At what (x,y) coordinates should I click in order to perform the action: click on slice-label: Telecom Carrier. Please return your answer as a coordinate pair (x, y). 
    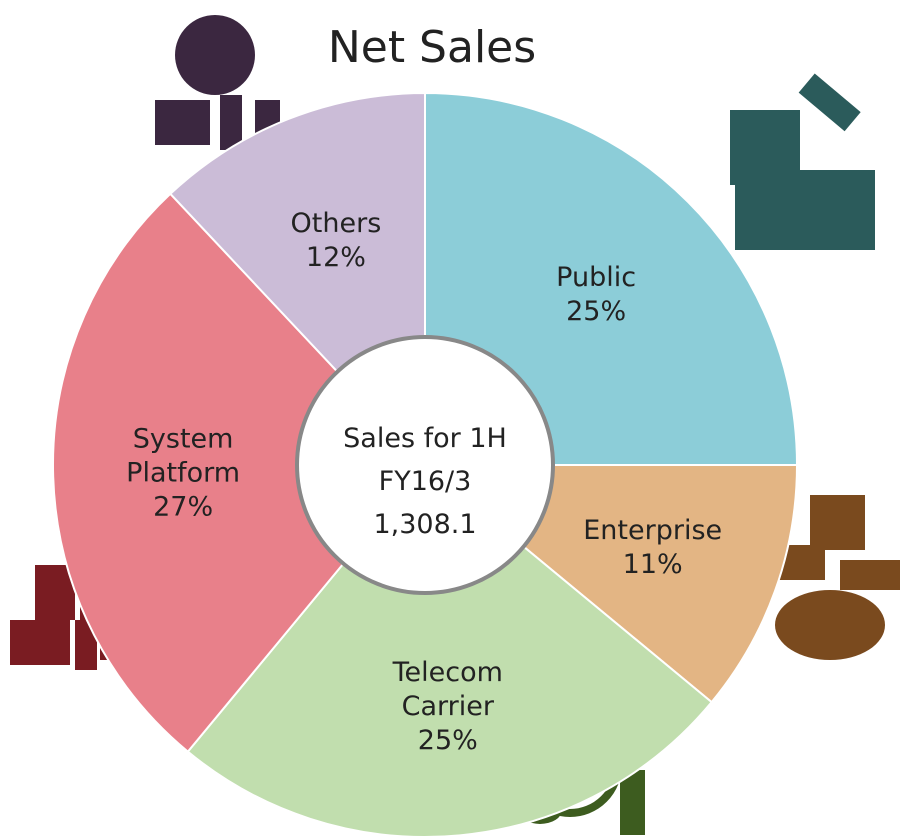
    Looking at the image, I should click on (447, 689).